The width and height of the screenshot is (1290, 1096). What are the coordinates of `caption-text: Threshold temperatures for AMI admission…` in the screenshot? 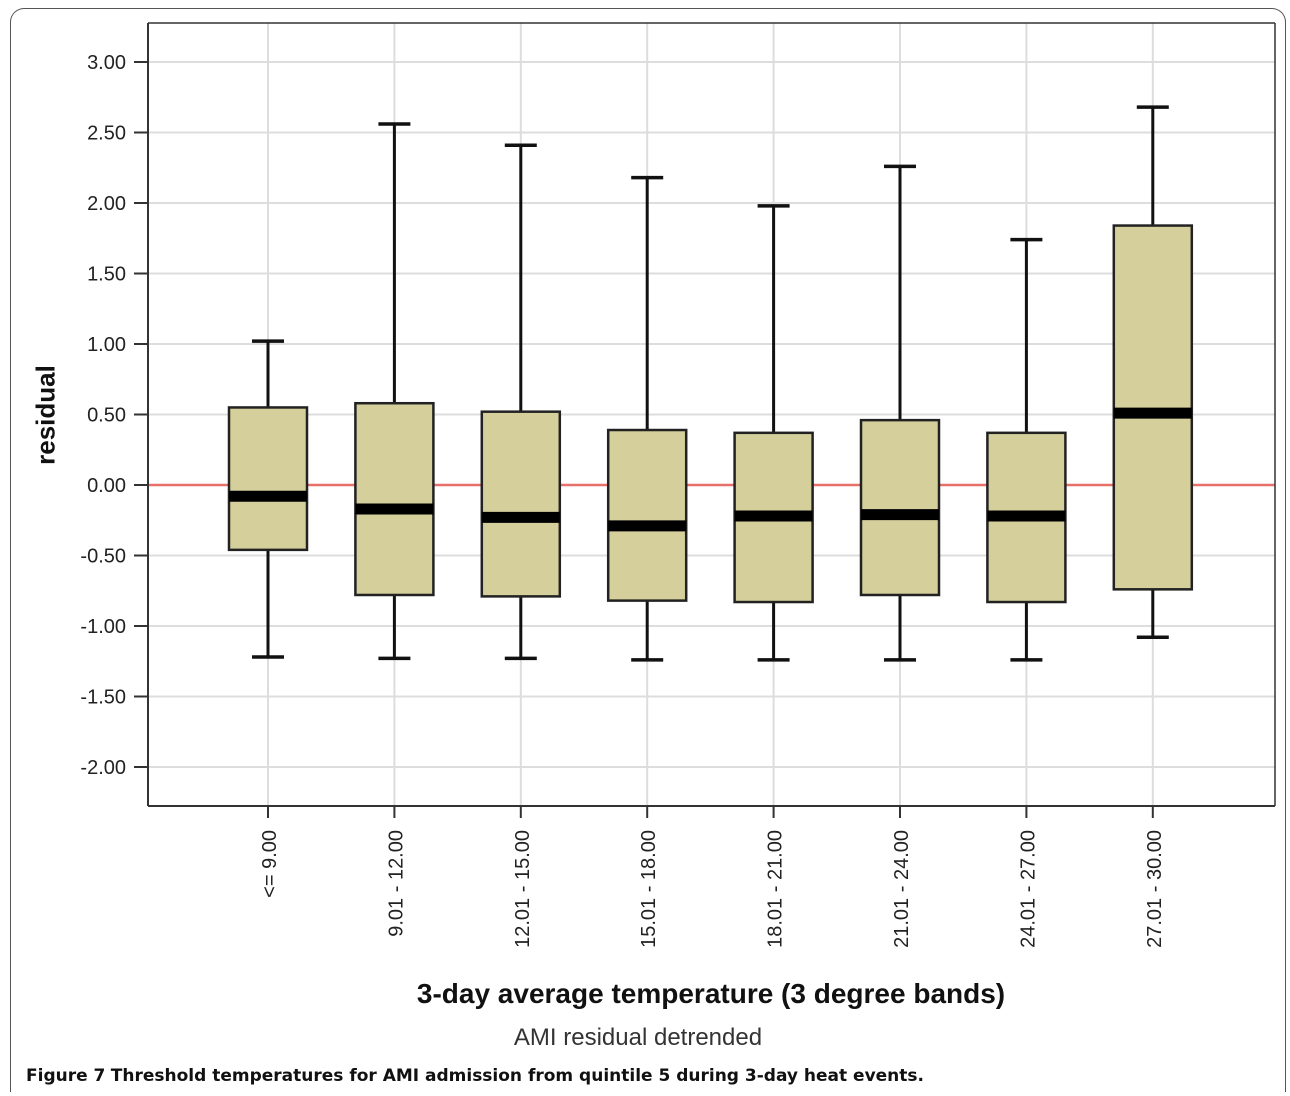 It's located at (517, 1076).